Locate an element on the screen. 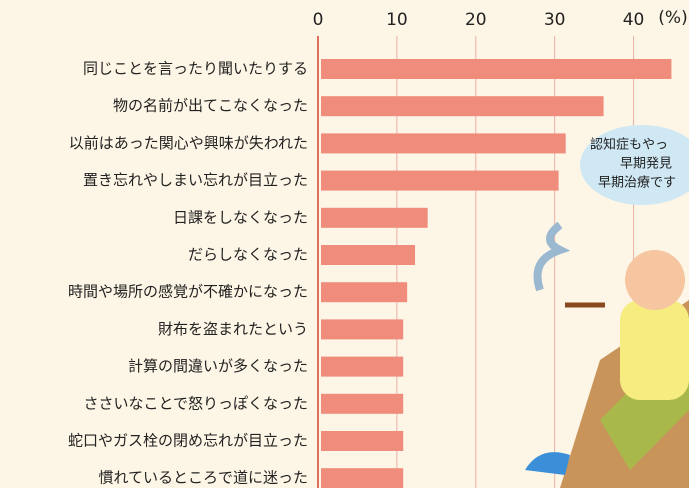 The image size is (689, 488). annotation-text: 早期発見 is located at coordinates (646, 164).